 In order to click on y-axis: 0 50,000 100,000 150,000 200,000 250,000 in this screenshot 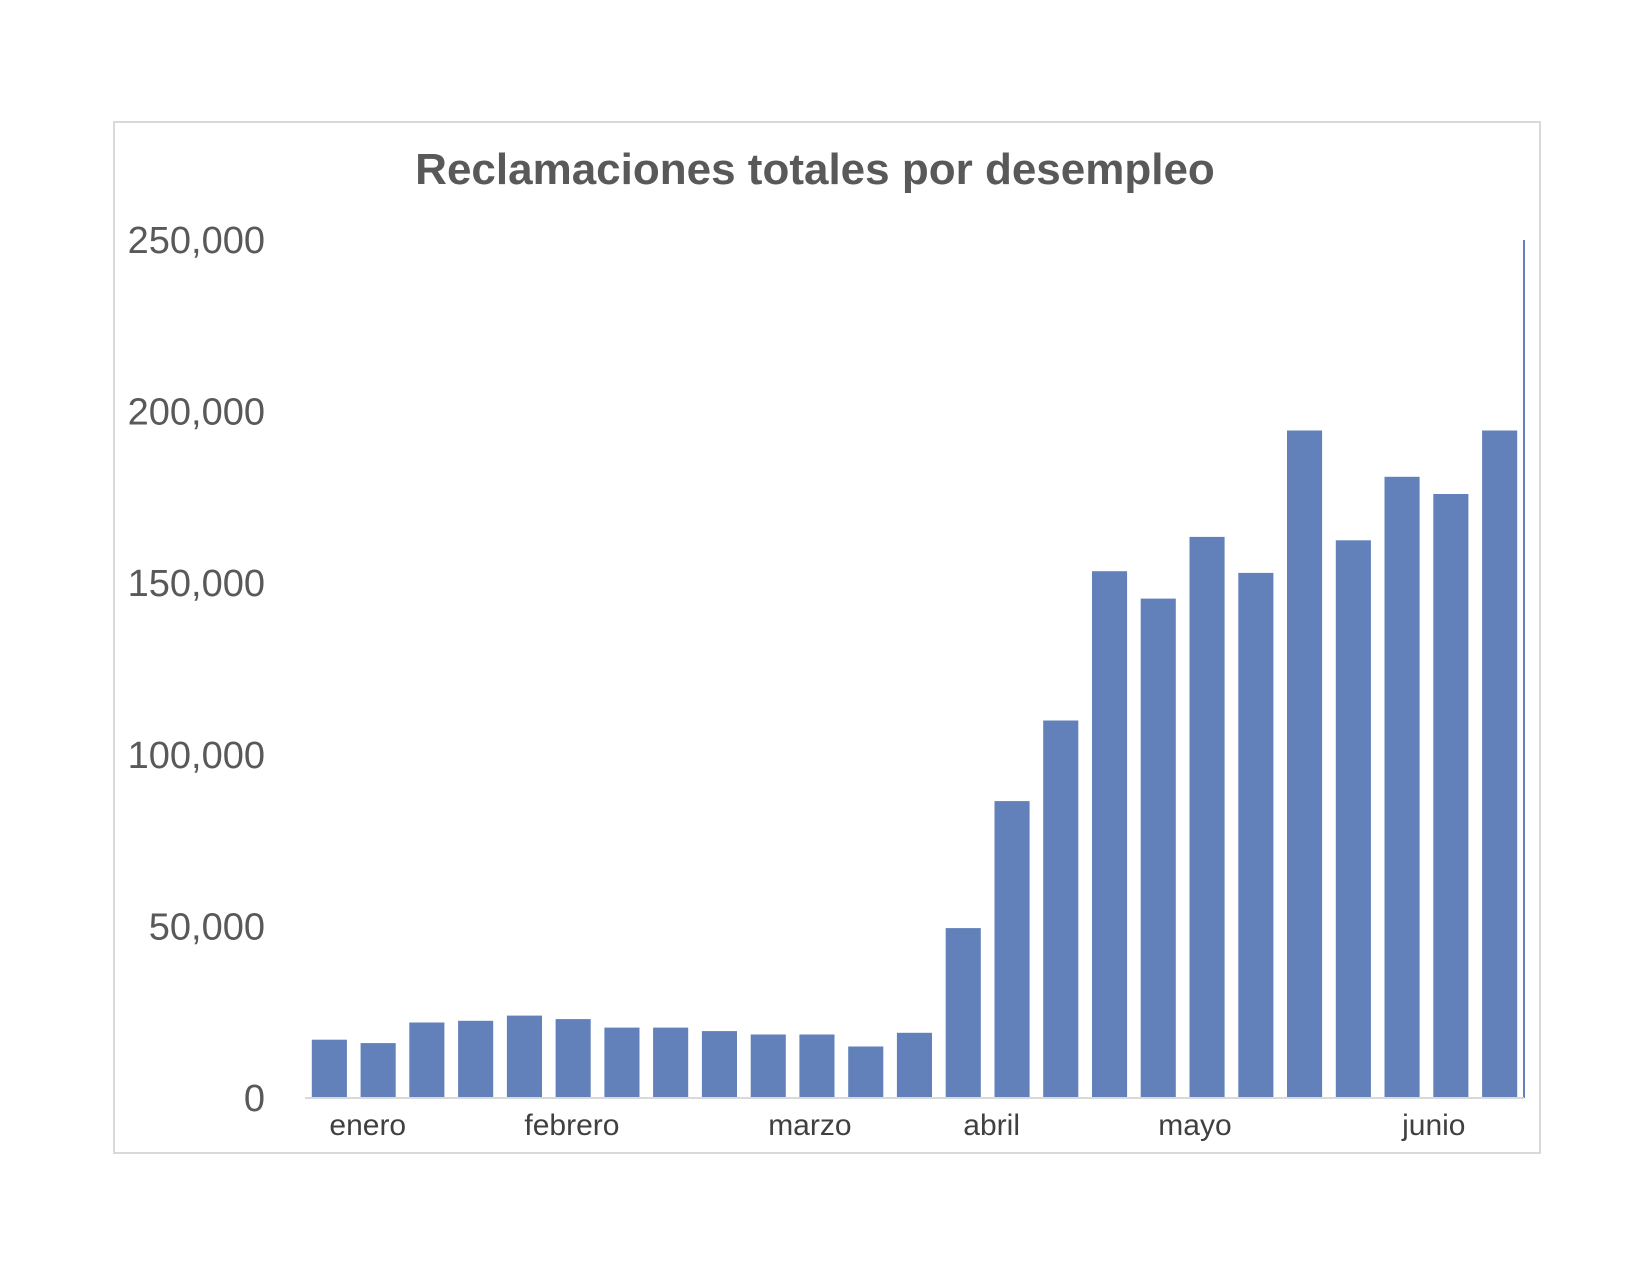, I will do `click(196, 670)`.